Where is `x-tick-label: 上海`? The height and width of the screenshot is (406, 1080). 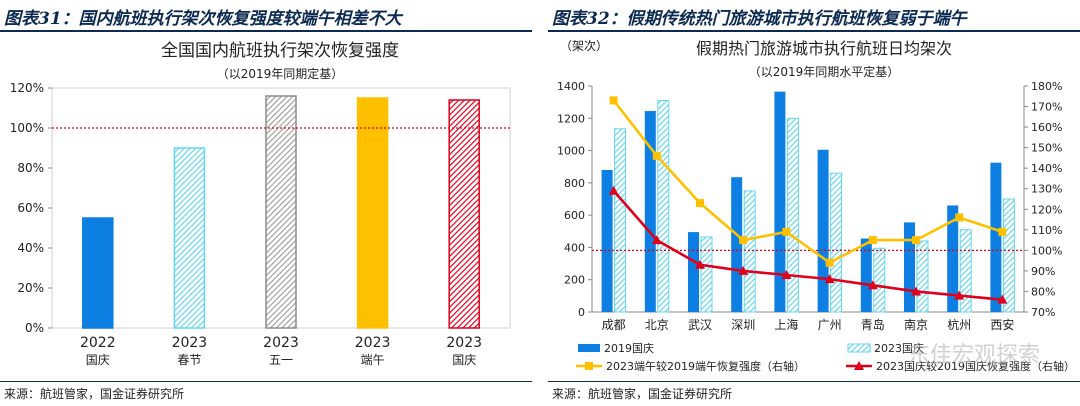 x-tick-label: 上海 is located at coordinates (786, 324).